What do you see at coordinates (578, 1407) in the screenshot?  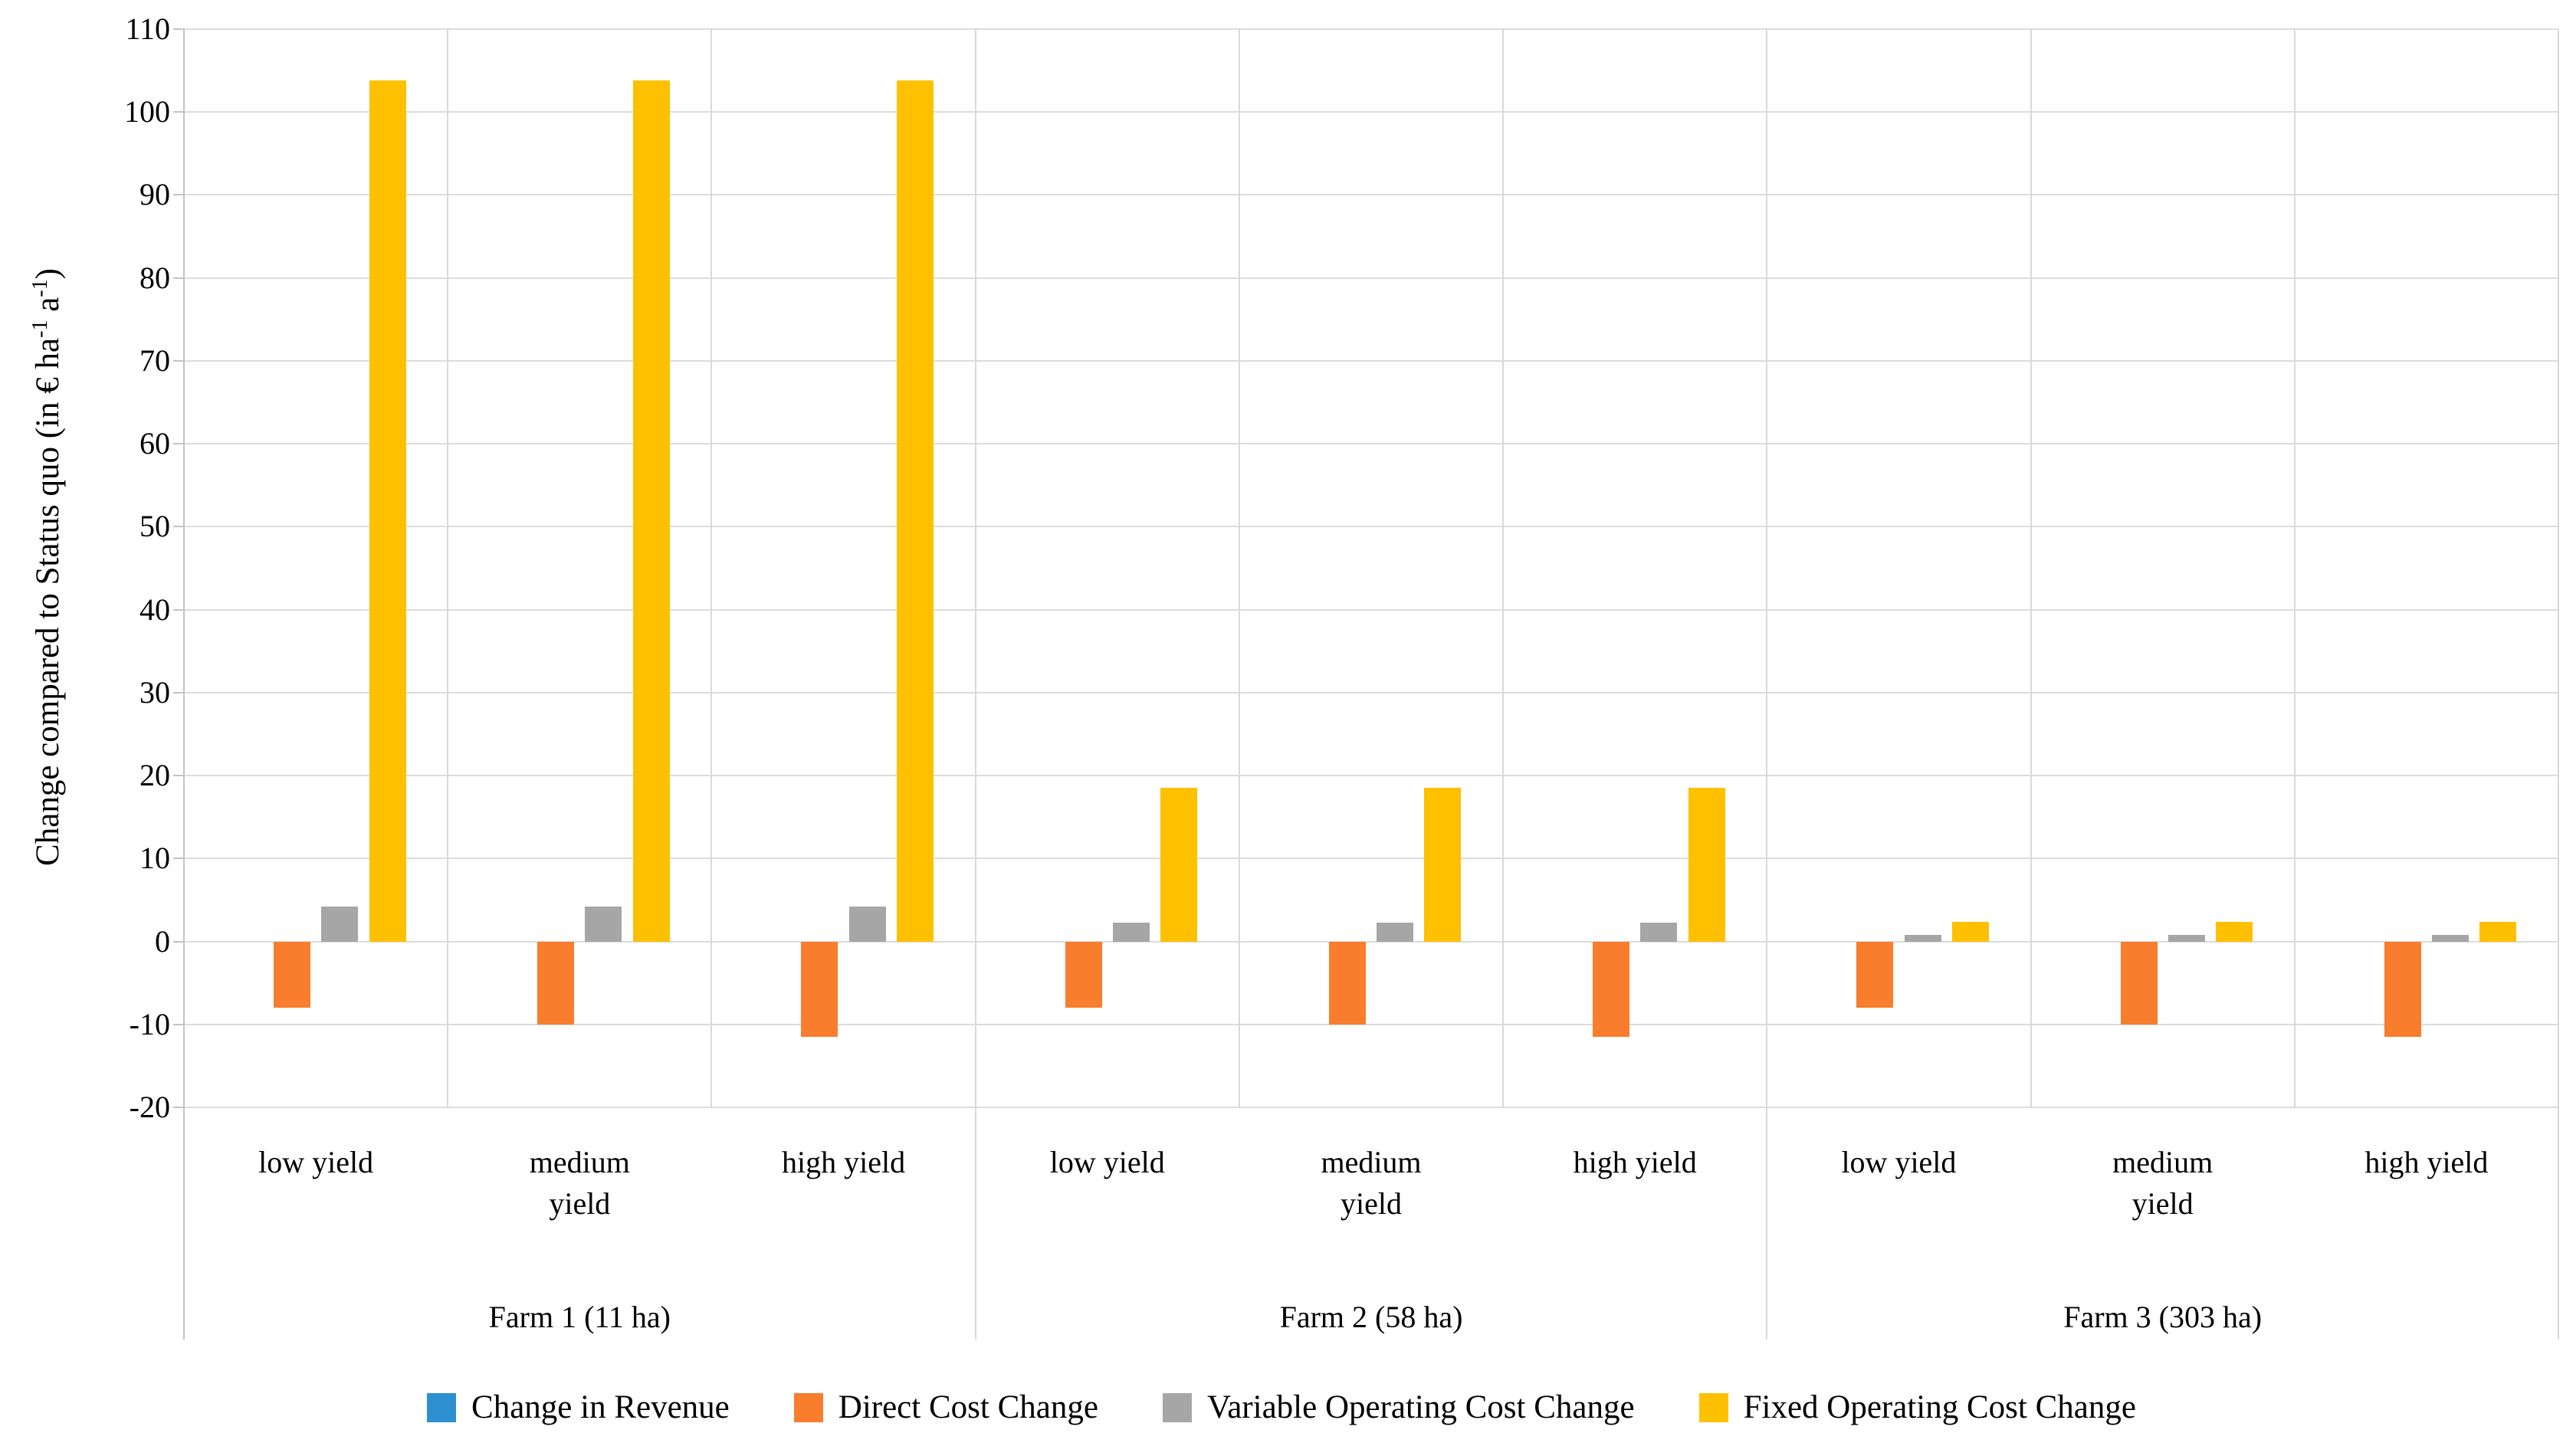 I see `legend-item: Change in Revenue` at bounding box center [578, 1407].